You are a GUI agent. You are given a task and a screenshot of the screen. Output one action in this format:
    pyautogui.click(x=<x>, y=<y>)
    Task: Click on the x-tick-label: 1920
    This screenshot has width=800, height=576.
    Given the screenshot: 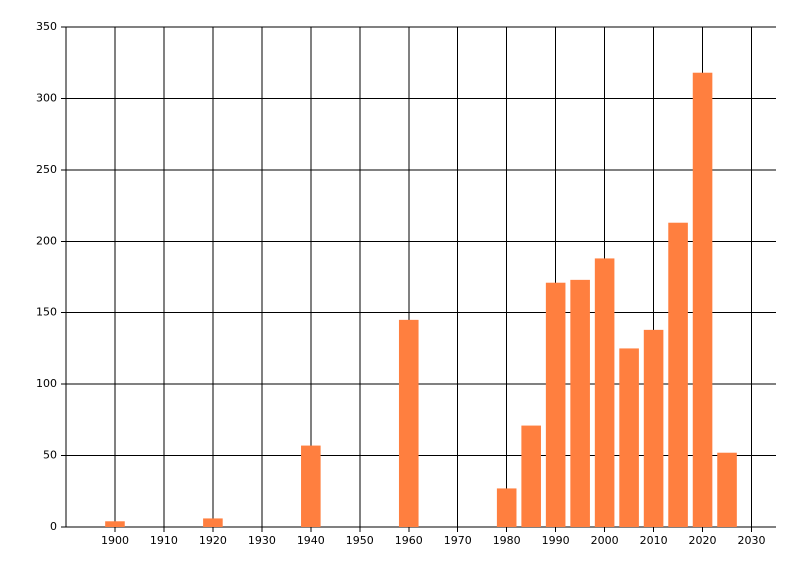 What is the action you would take?
    pyautogui.click(x=213, y=540)
    